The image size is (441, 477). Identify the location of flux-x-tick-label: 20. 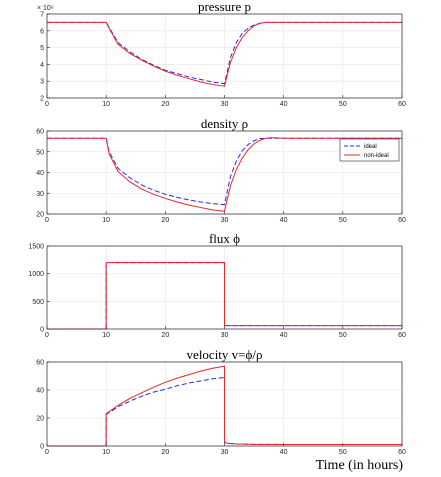
(165, 335).